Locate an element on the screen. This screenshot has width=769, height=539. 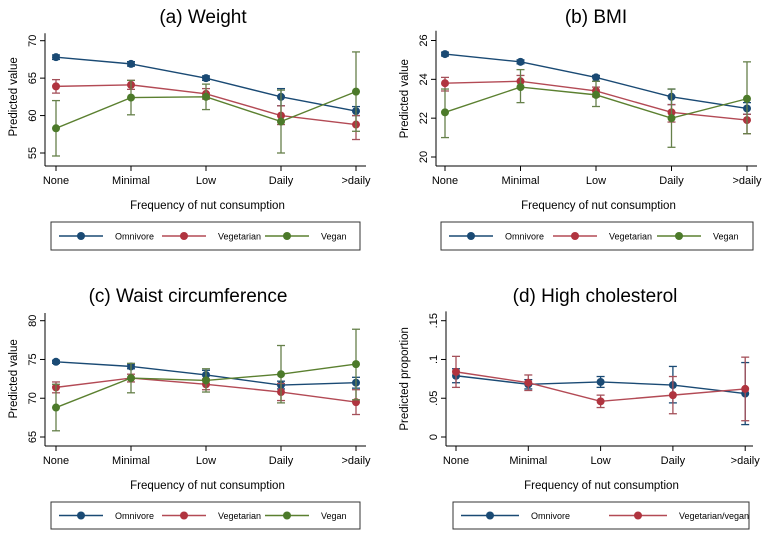
chart-title: (d) High cholesterol is located at coordinates (595, 296).